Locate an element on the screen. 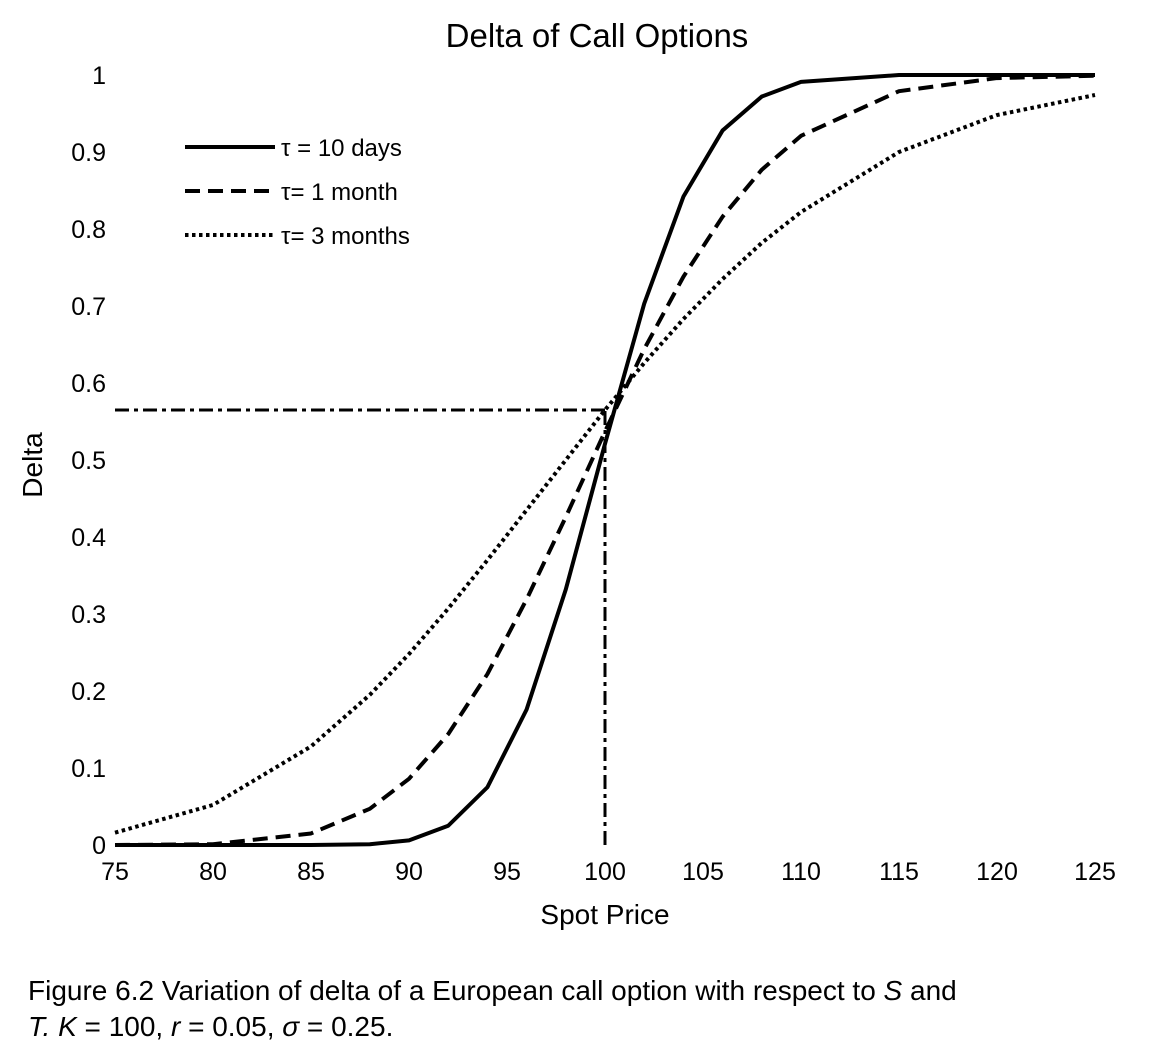  x-tick-label: 80 is located at coordinates (213, 872).